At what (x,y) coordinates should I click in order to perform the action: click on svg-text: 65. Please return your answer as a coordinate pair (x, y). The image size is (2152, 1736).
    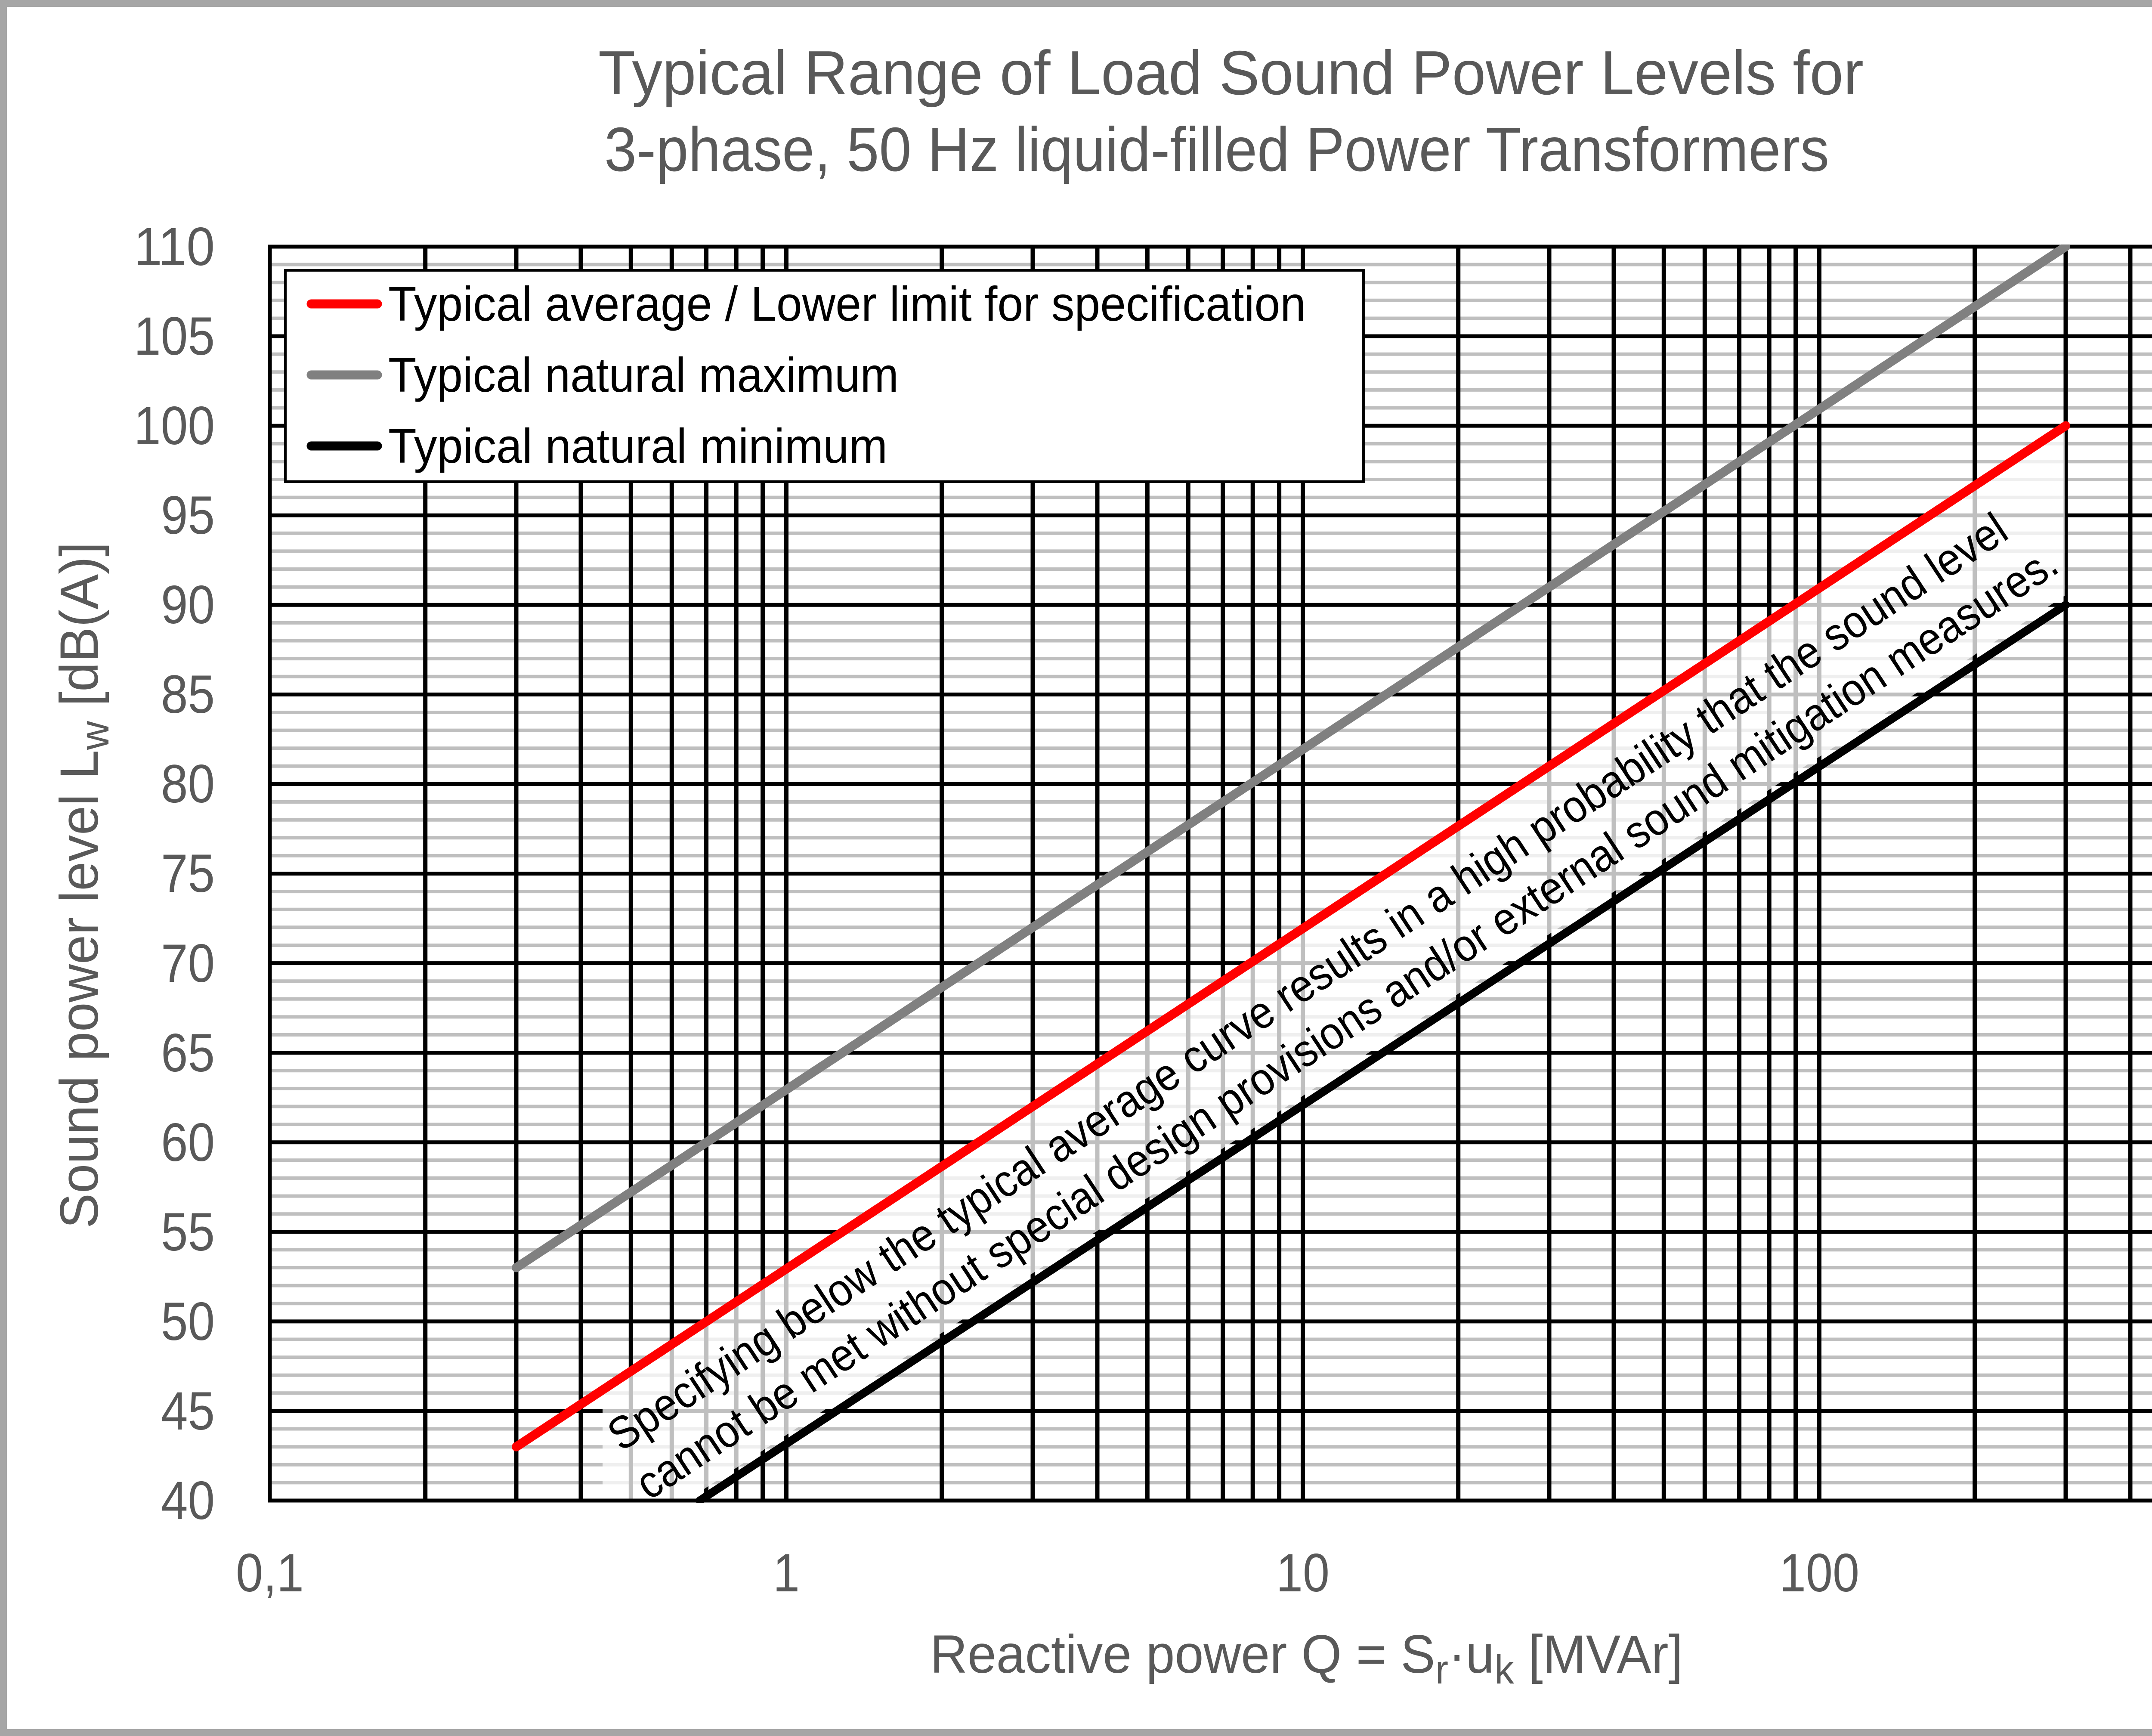
    Looking at the image, I should click on (188, 1053).